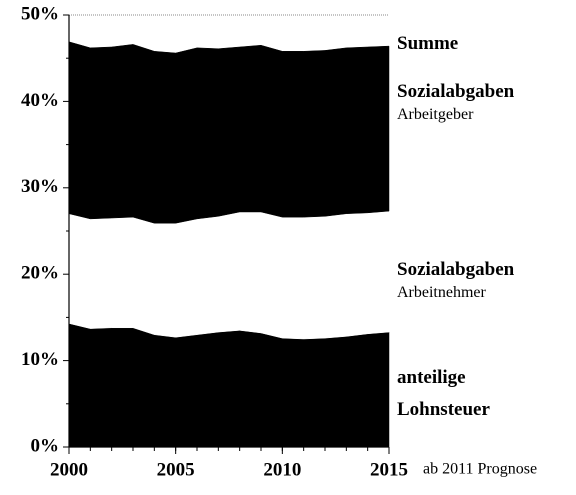 This screenshot has height=495, width=576. I want to click on total-label: Summe, so click(427, 43).